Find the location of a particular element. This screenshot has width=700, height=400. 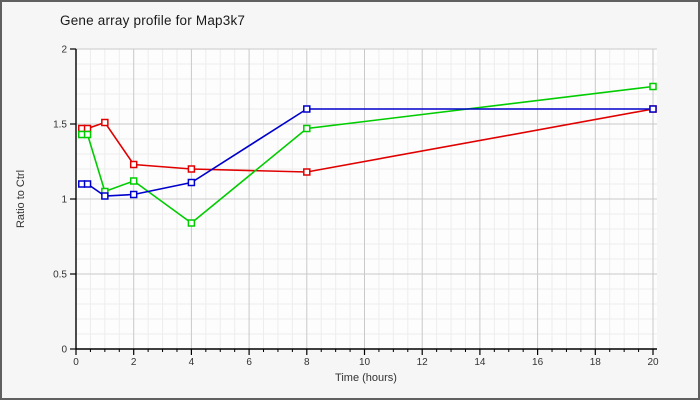

x-tick-label: 12 is located at coordinates (423, 362).